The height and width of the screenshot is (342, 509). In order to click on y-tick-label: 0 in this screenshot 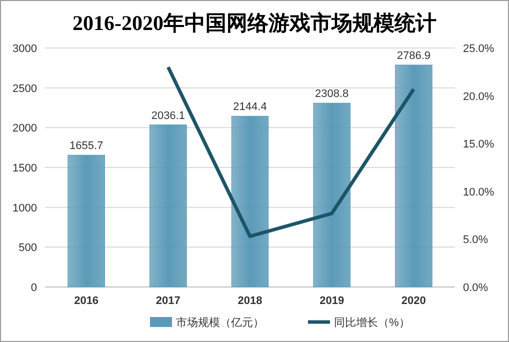, I will do `click(33, 288)`.